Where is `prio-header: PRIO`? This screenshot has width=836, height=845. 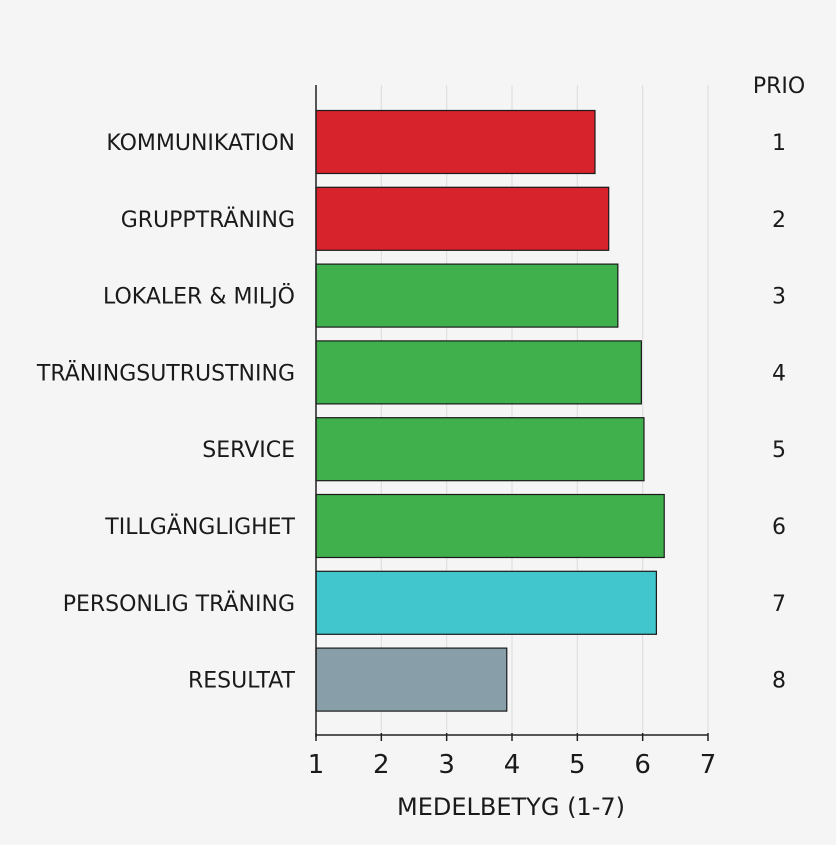
prio-header: PRIO is located at coordinates (779, 86).